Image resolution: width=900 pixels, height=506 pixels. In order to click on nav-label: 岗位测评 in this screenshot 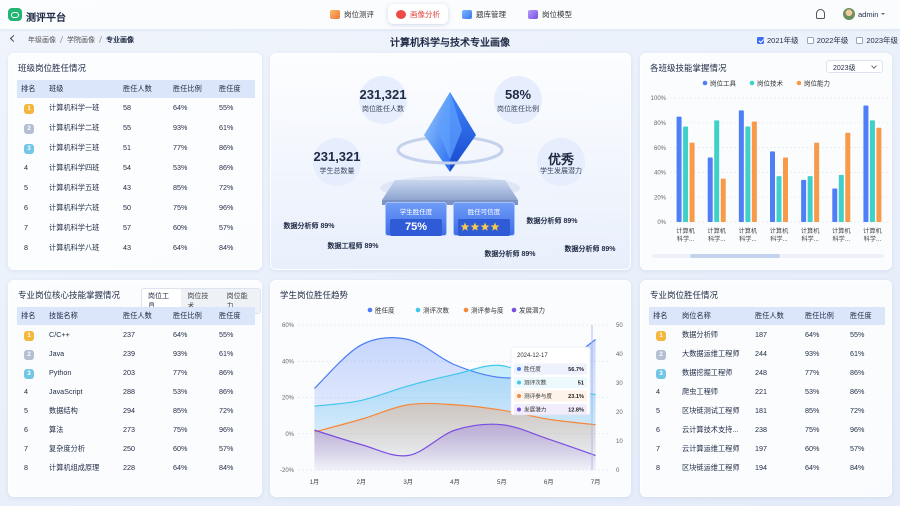, I will do `click(359, 14)`.